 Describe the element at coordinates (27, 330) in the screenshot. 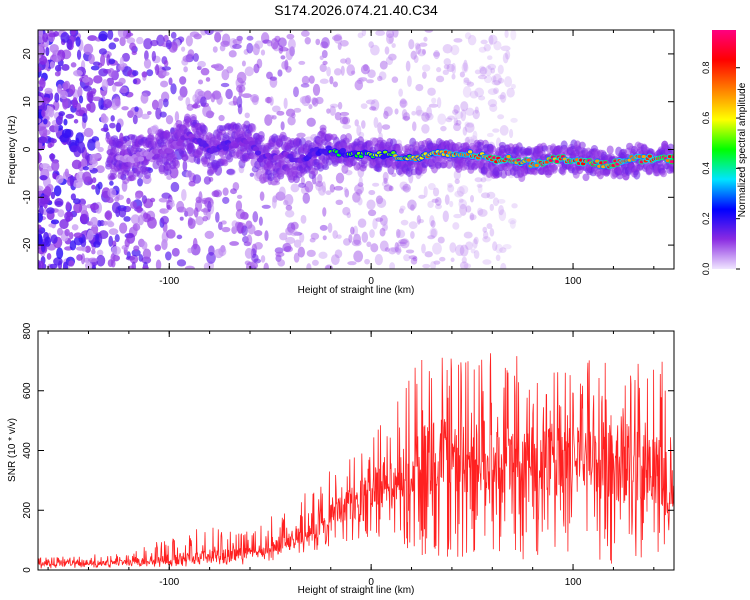

I see `snr-y-tick-label: 800` at that location.